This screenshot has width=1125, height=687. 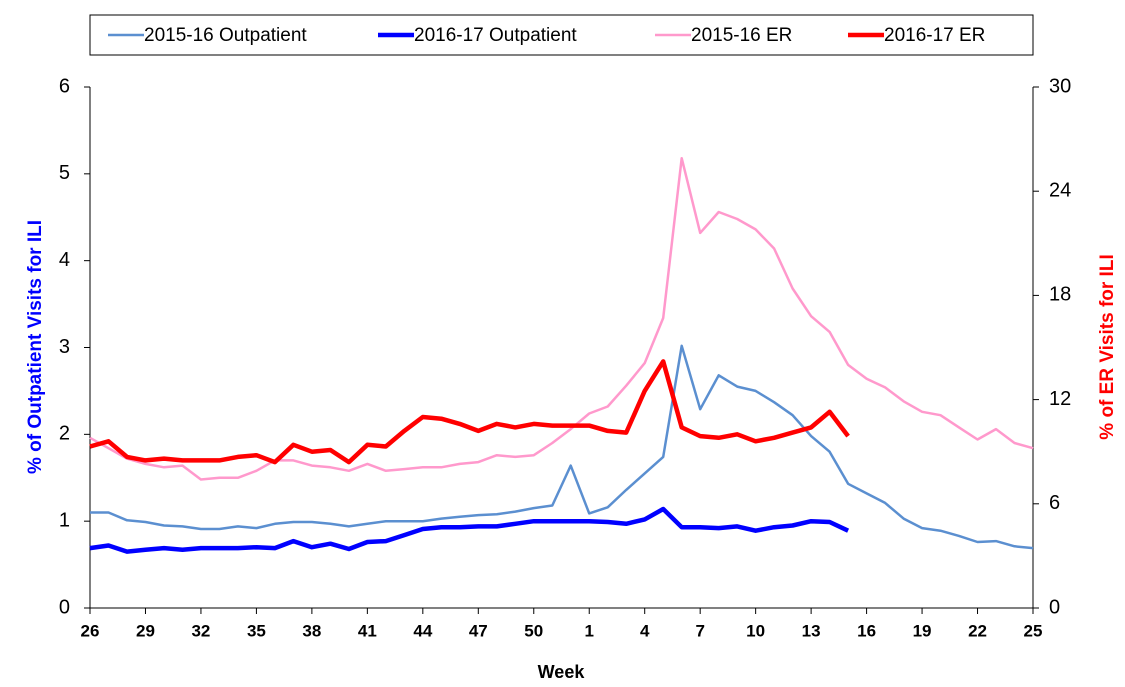 What do you see at coordinates (589, 630) in the screenshot?
I see `x-tick-label: 1` at bounding box center [589, 630].